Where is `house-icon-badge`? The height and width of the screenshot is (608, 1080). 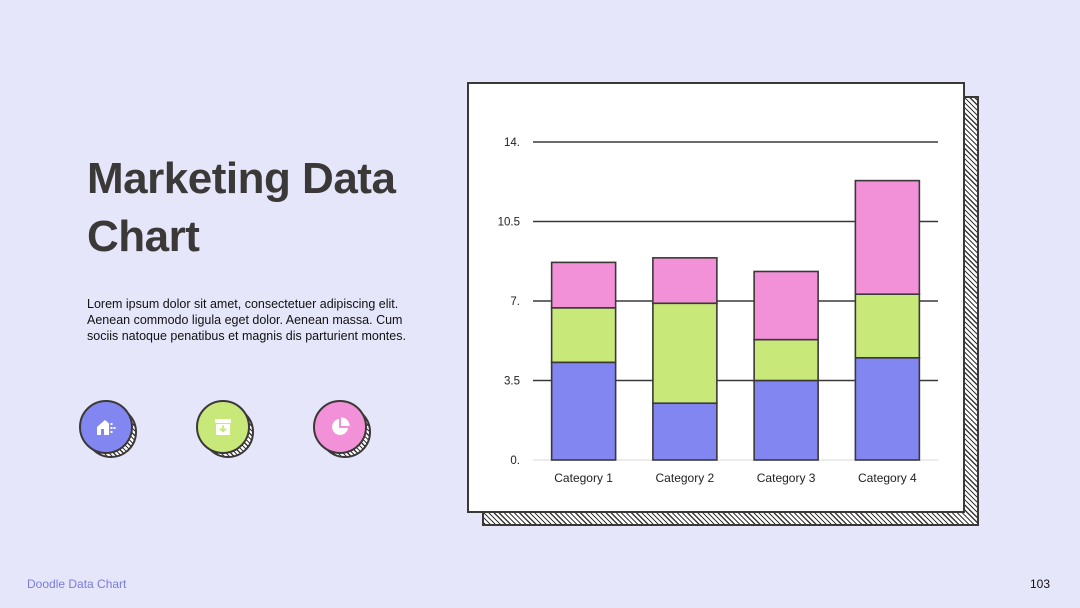 house-icon-badge is located at coordinates (110, 431).